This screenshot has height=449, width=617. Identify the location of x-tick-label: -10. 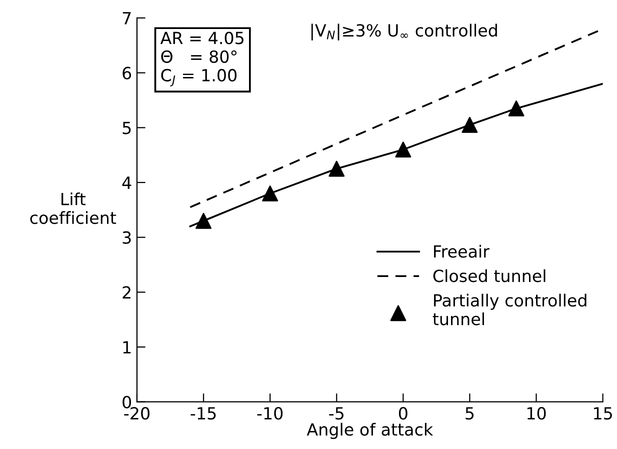
(270, 413).